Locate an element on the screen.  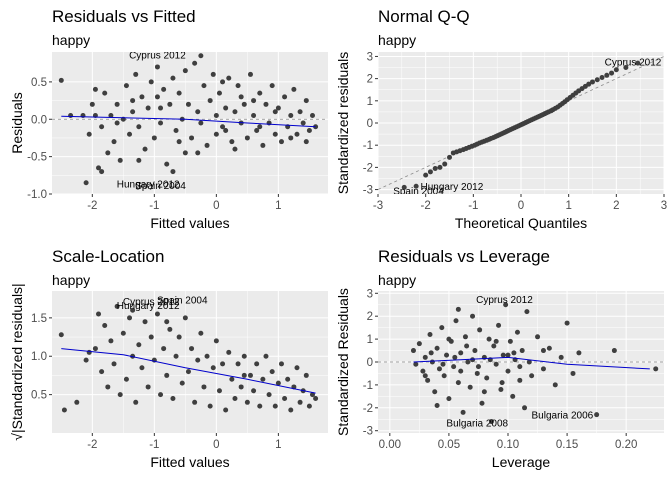
x-tick-label: -2 is located at coordinates (92, 206).